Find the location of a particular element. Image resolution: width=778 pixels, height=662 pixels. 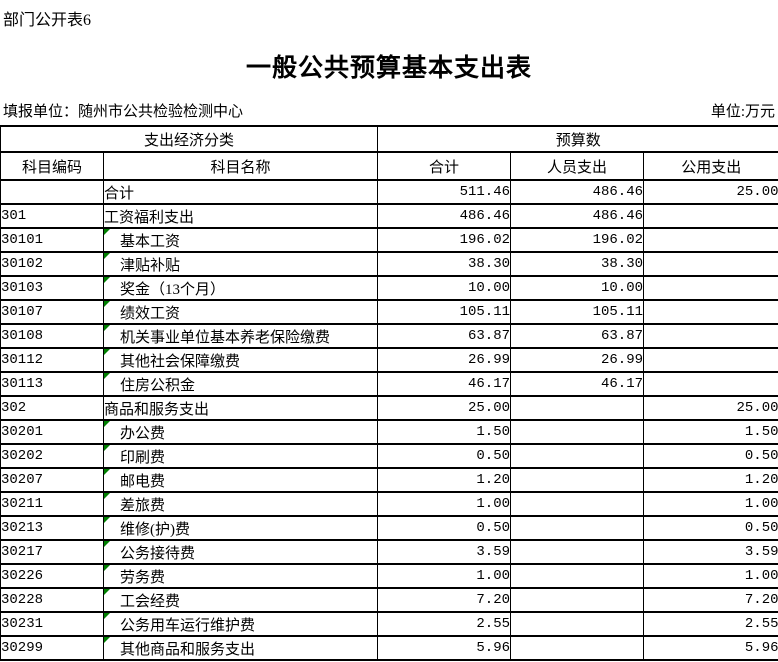

table-row: 30101 基本工资 196.02 196.02 is located at coordinates (389, 240).